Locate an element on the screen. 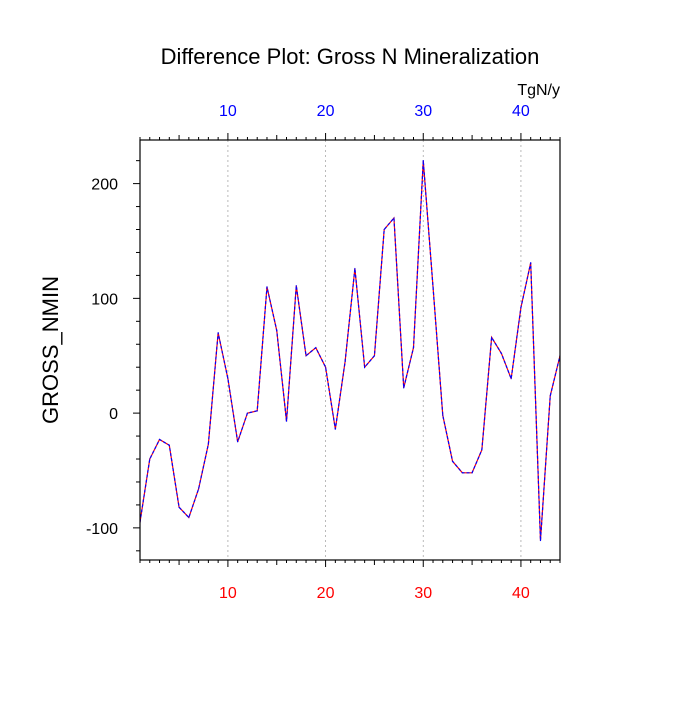 The width and height of the screenshot is (700, 705). x-tick-label-bottom: 10 is located at coordinates (228, 593).